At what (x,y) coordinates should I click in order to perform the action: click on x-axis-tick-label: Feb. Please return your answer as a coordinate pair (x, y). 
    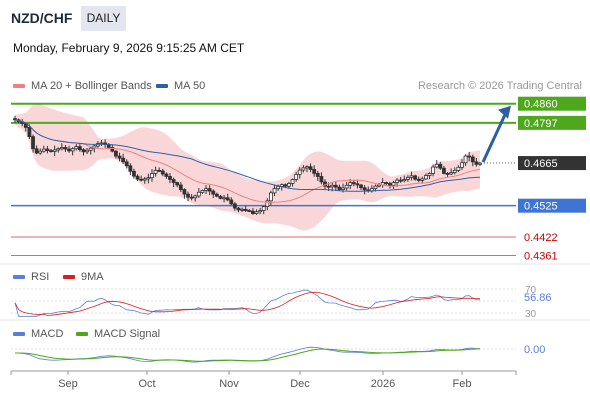
    Looking at the image, I should click on (462, 384).